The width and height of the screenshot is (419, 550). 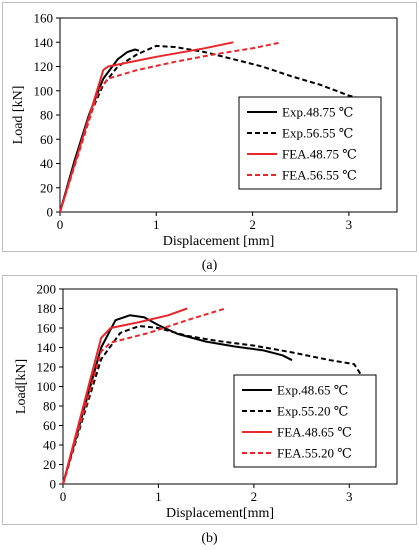 What do you see at coordinates (44, 42) in the screenshot?
I see `y-tick-label-a-7: 140` at bounding box center [44, 42].